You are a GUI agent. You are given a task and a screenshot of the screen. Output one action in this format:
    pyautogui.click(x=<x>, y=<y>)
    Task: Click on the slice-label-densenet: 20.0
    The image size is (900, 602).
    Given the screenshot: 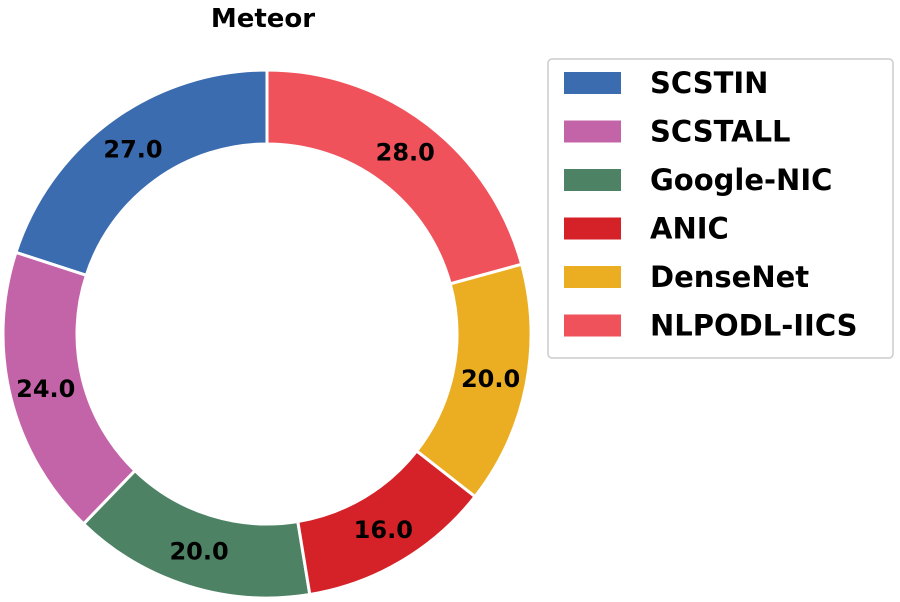 What is the action you would take?
    pyautogui.click(x=490, y=379)
    